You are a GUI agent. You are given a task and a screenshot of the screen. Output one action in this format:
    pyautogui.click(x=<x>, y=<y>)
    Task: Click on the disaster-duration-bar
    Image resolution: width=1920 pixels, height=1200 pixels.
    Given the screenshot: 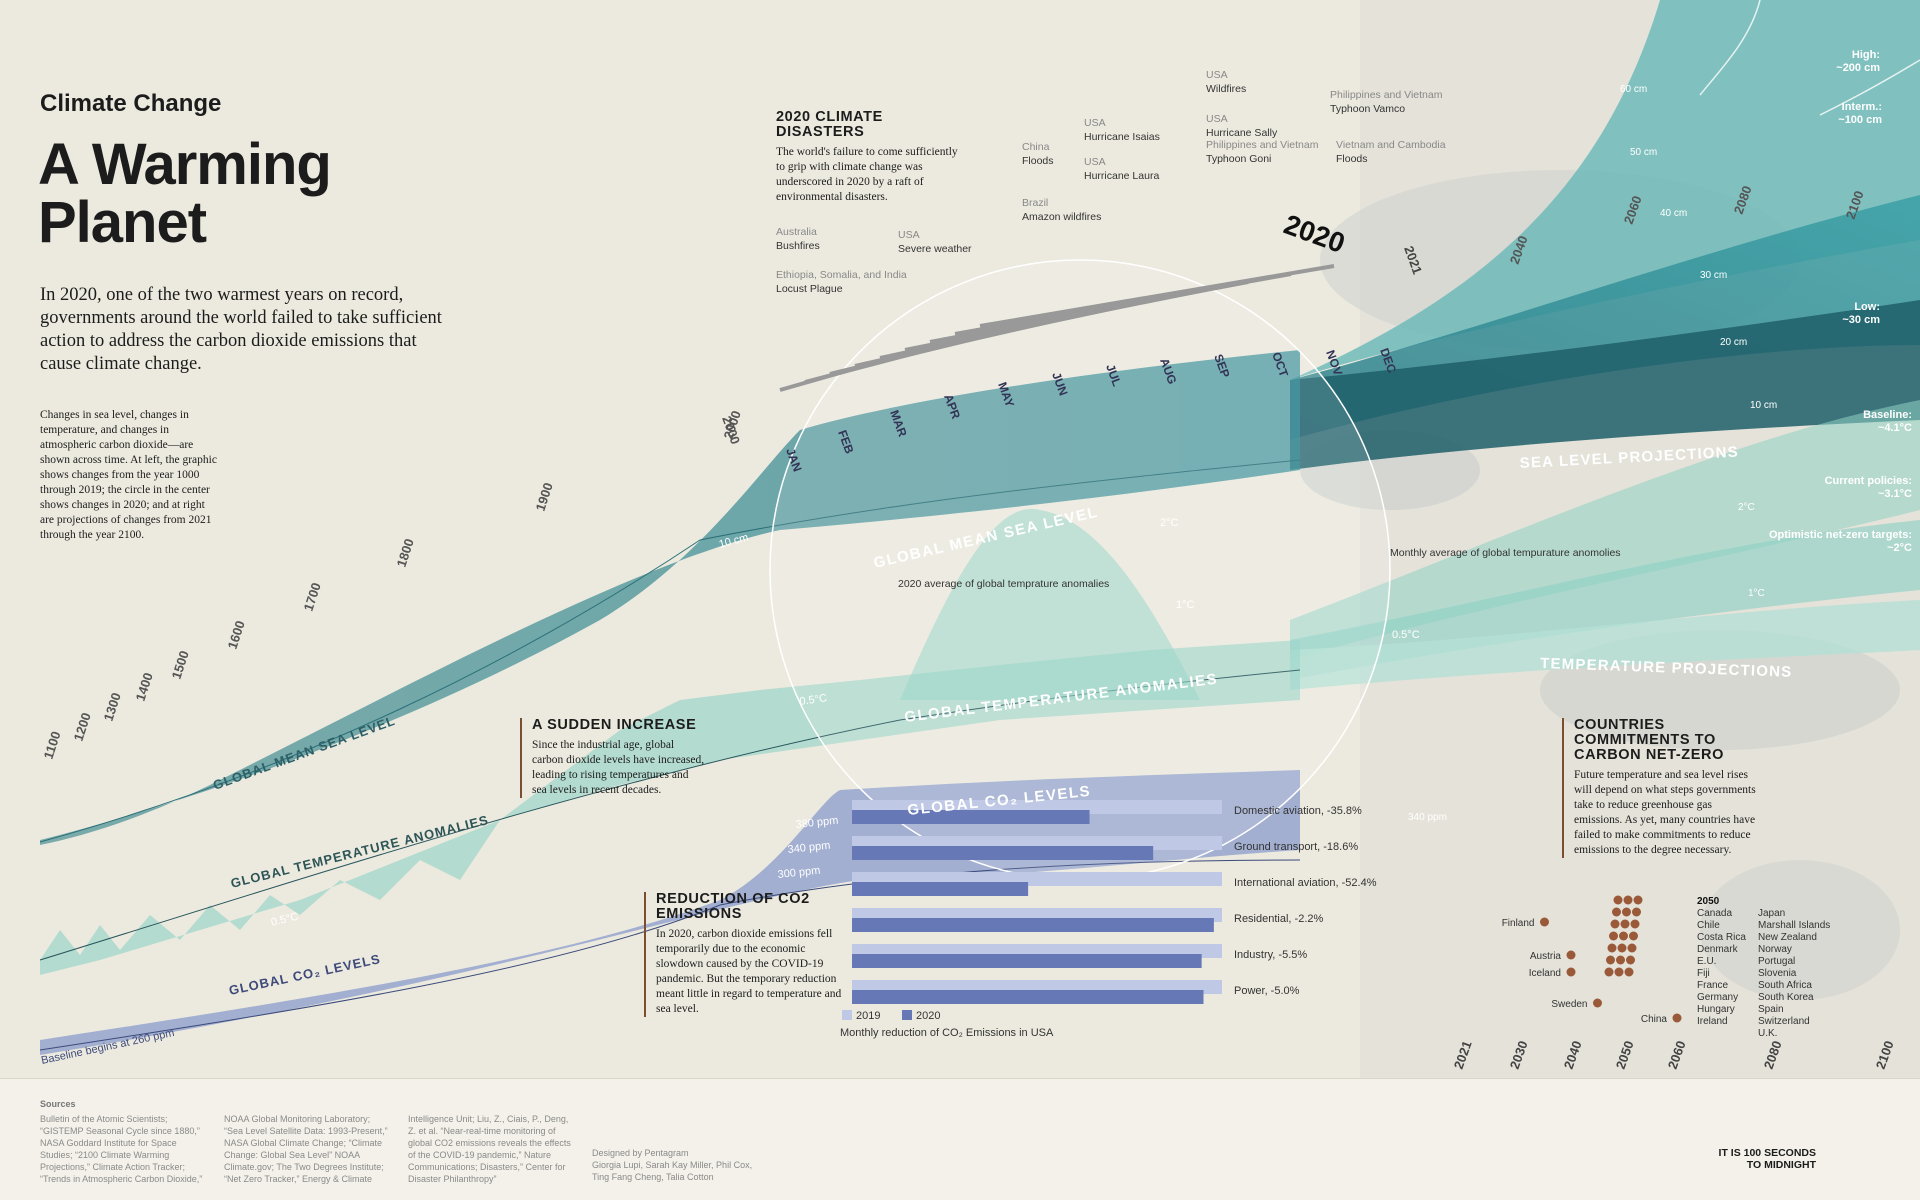 What is the action you would take?
    pyautogui.click(x=1157, y=296)
    